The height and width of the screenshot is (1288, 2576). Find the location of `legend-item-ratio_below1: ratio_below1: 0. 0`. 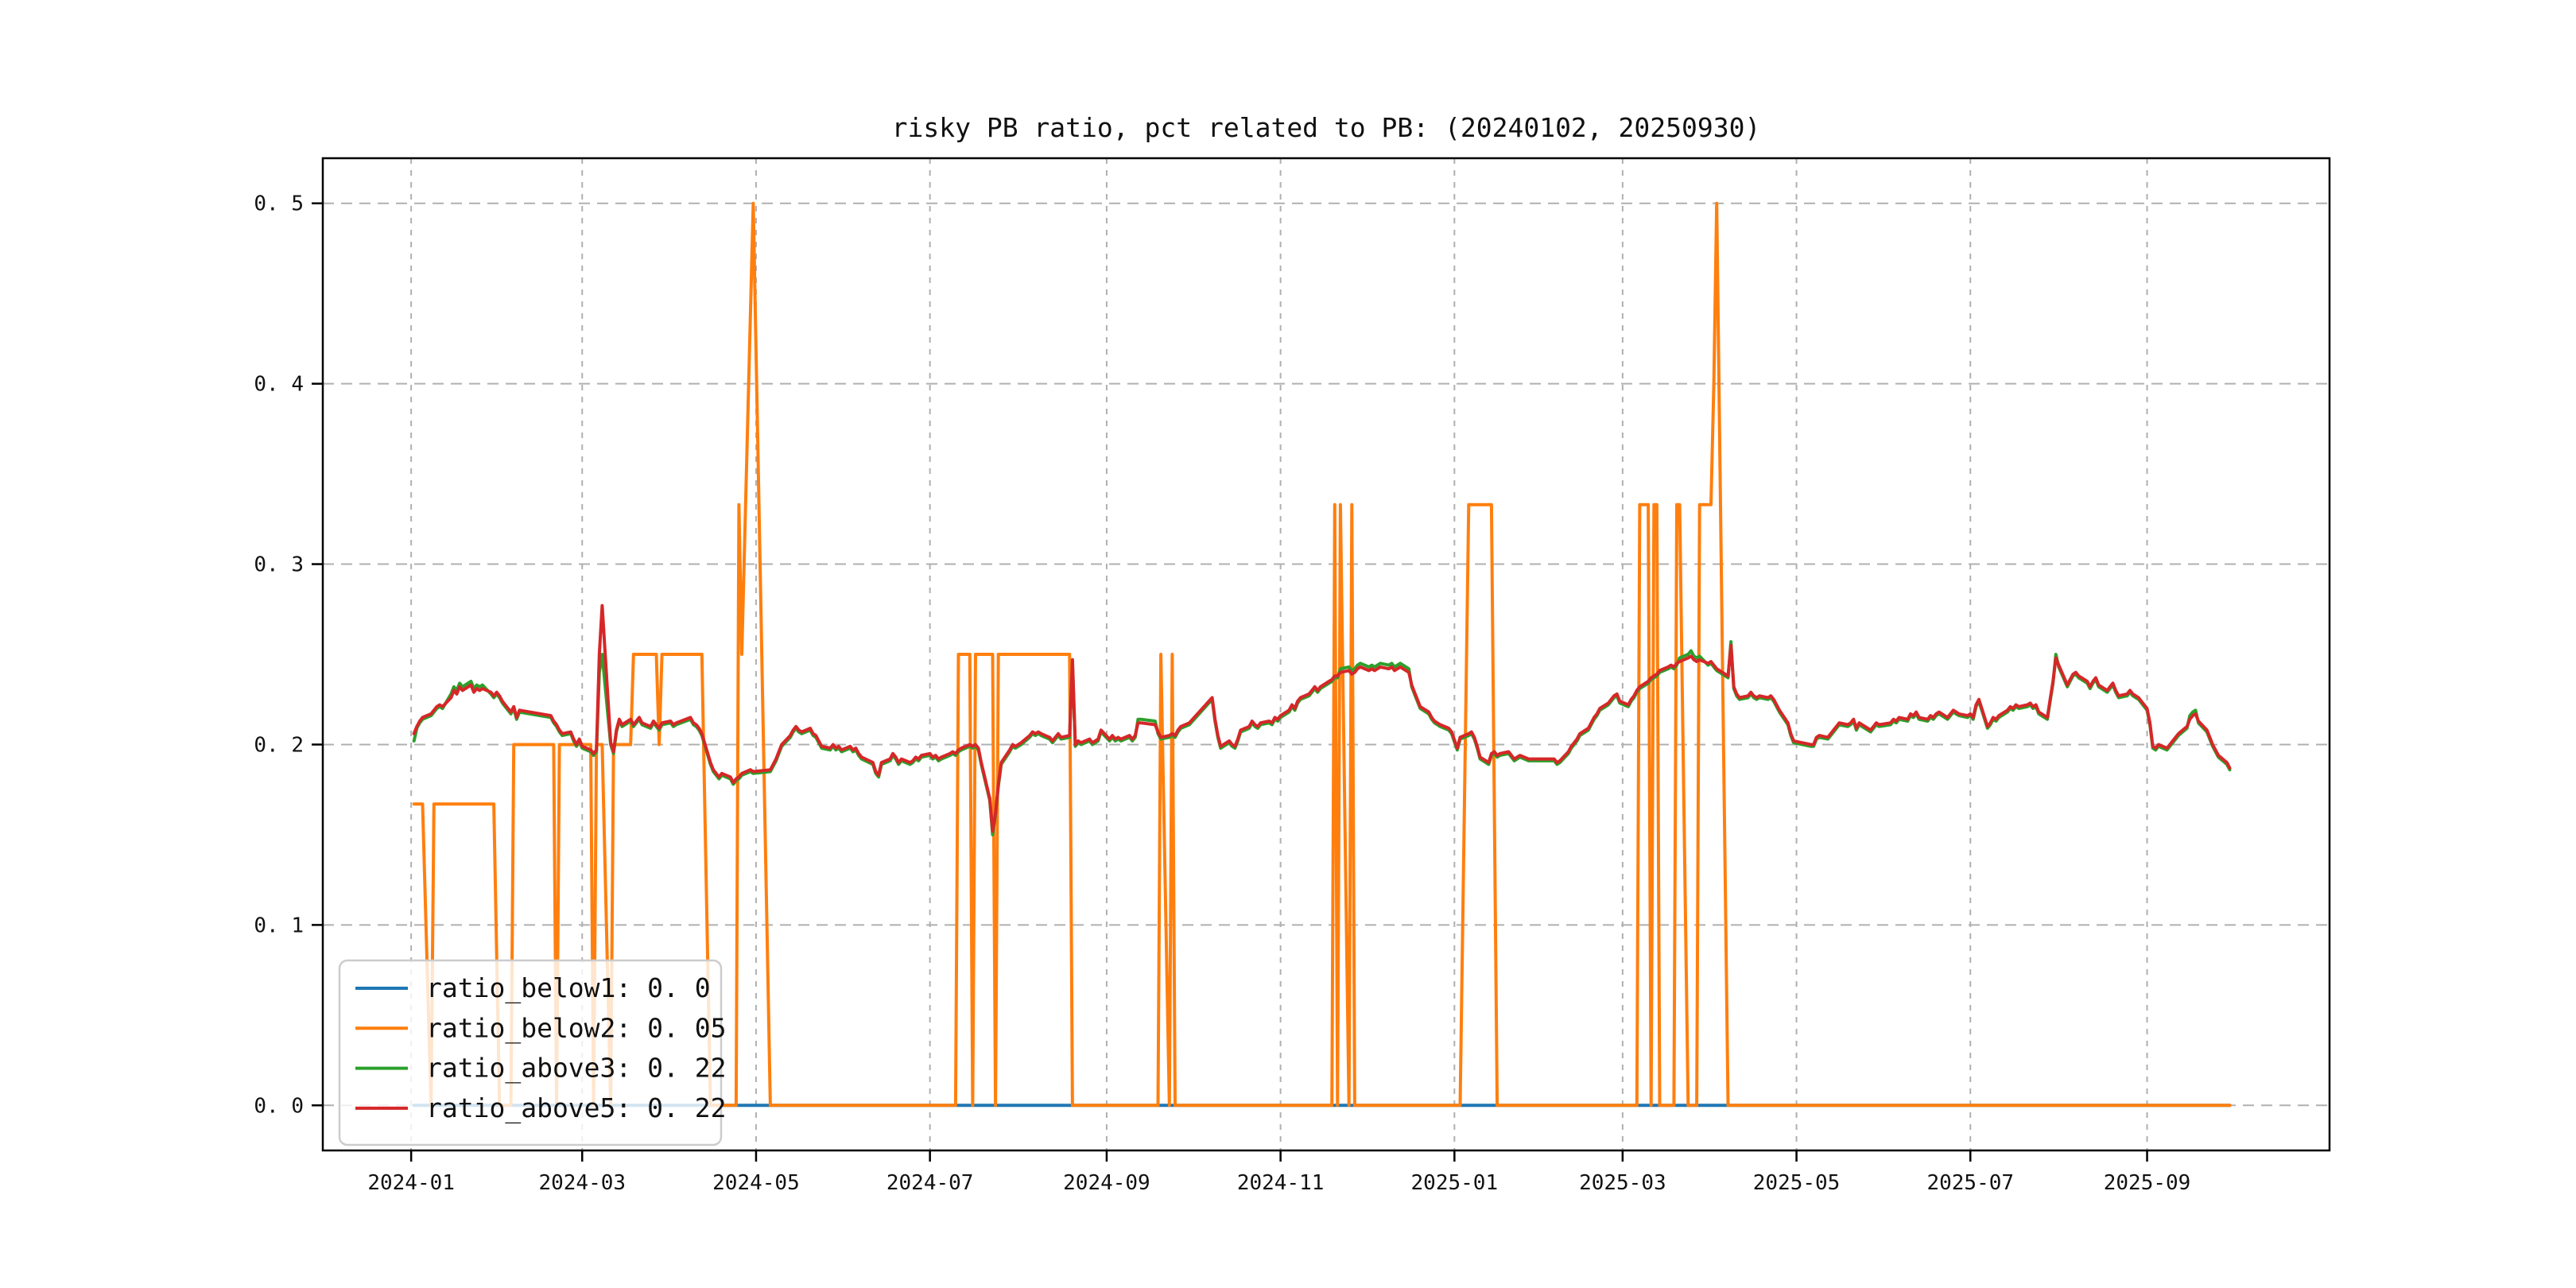

legend-item-ratio_below1: ratio_below1: 0. 0 is located at coordinates (533, 988).